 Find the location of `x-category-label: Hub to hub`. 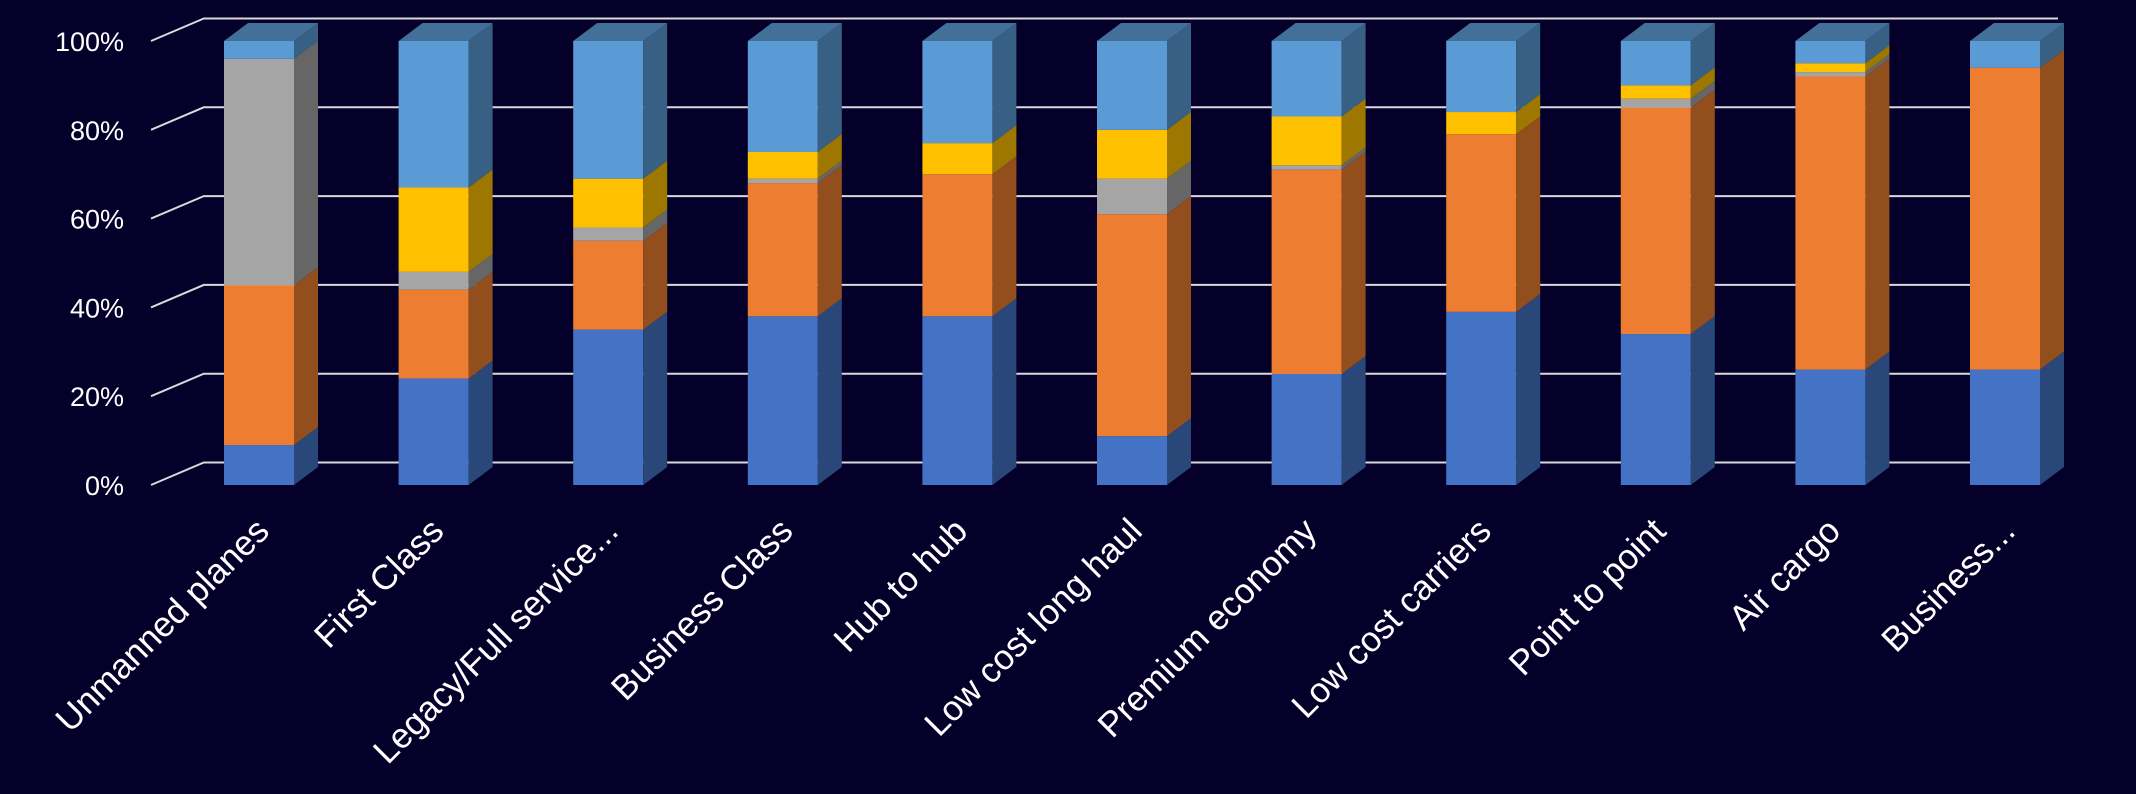

x-category-label: Hub to hub is located at coordinates (900, 585).